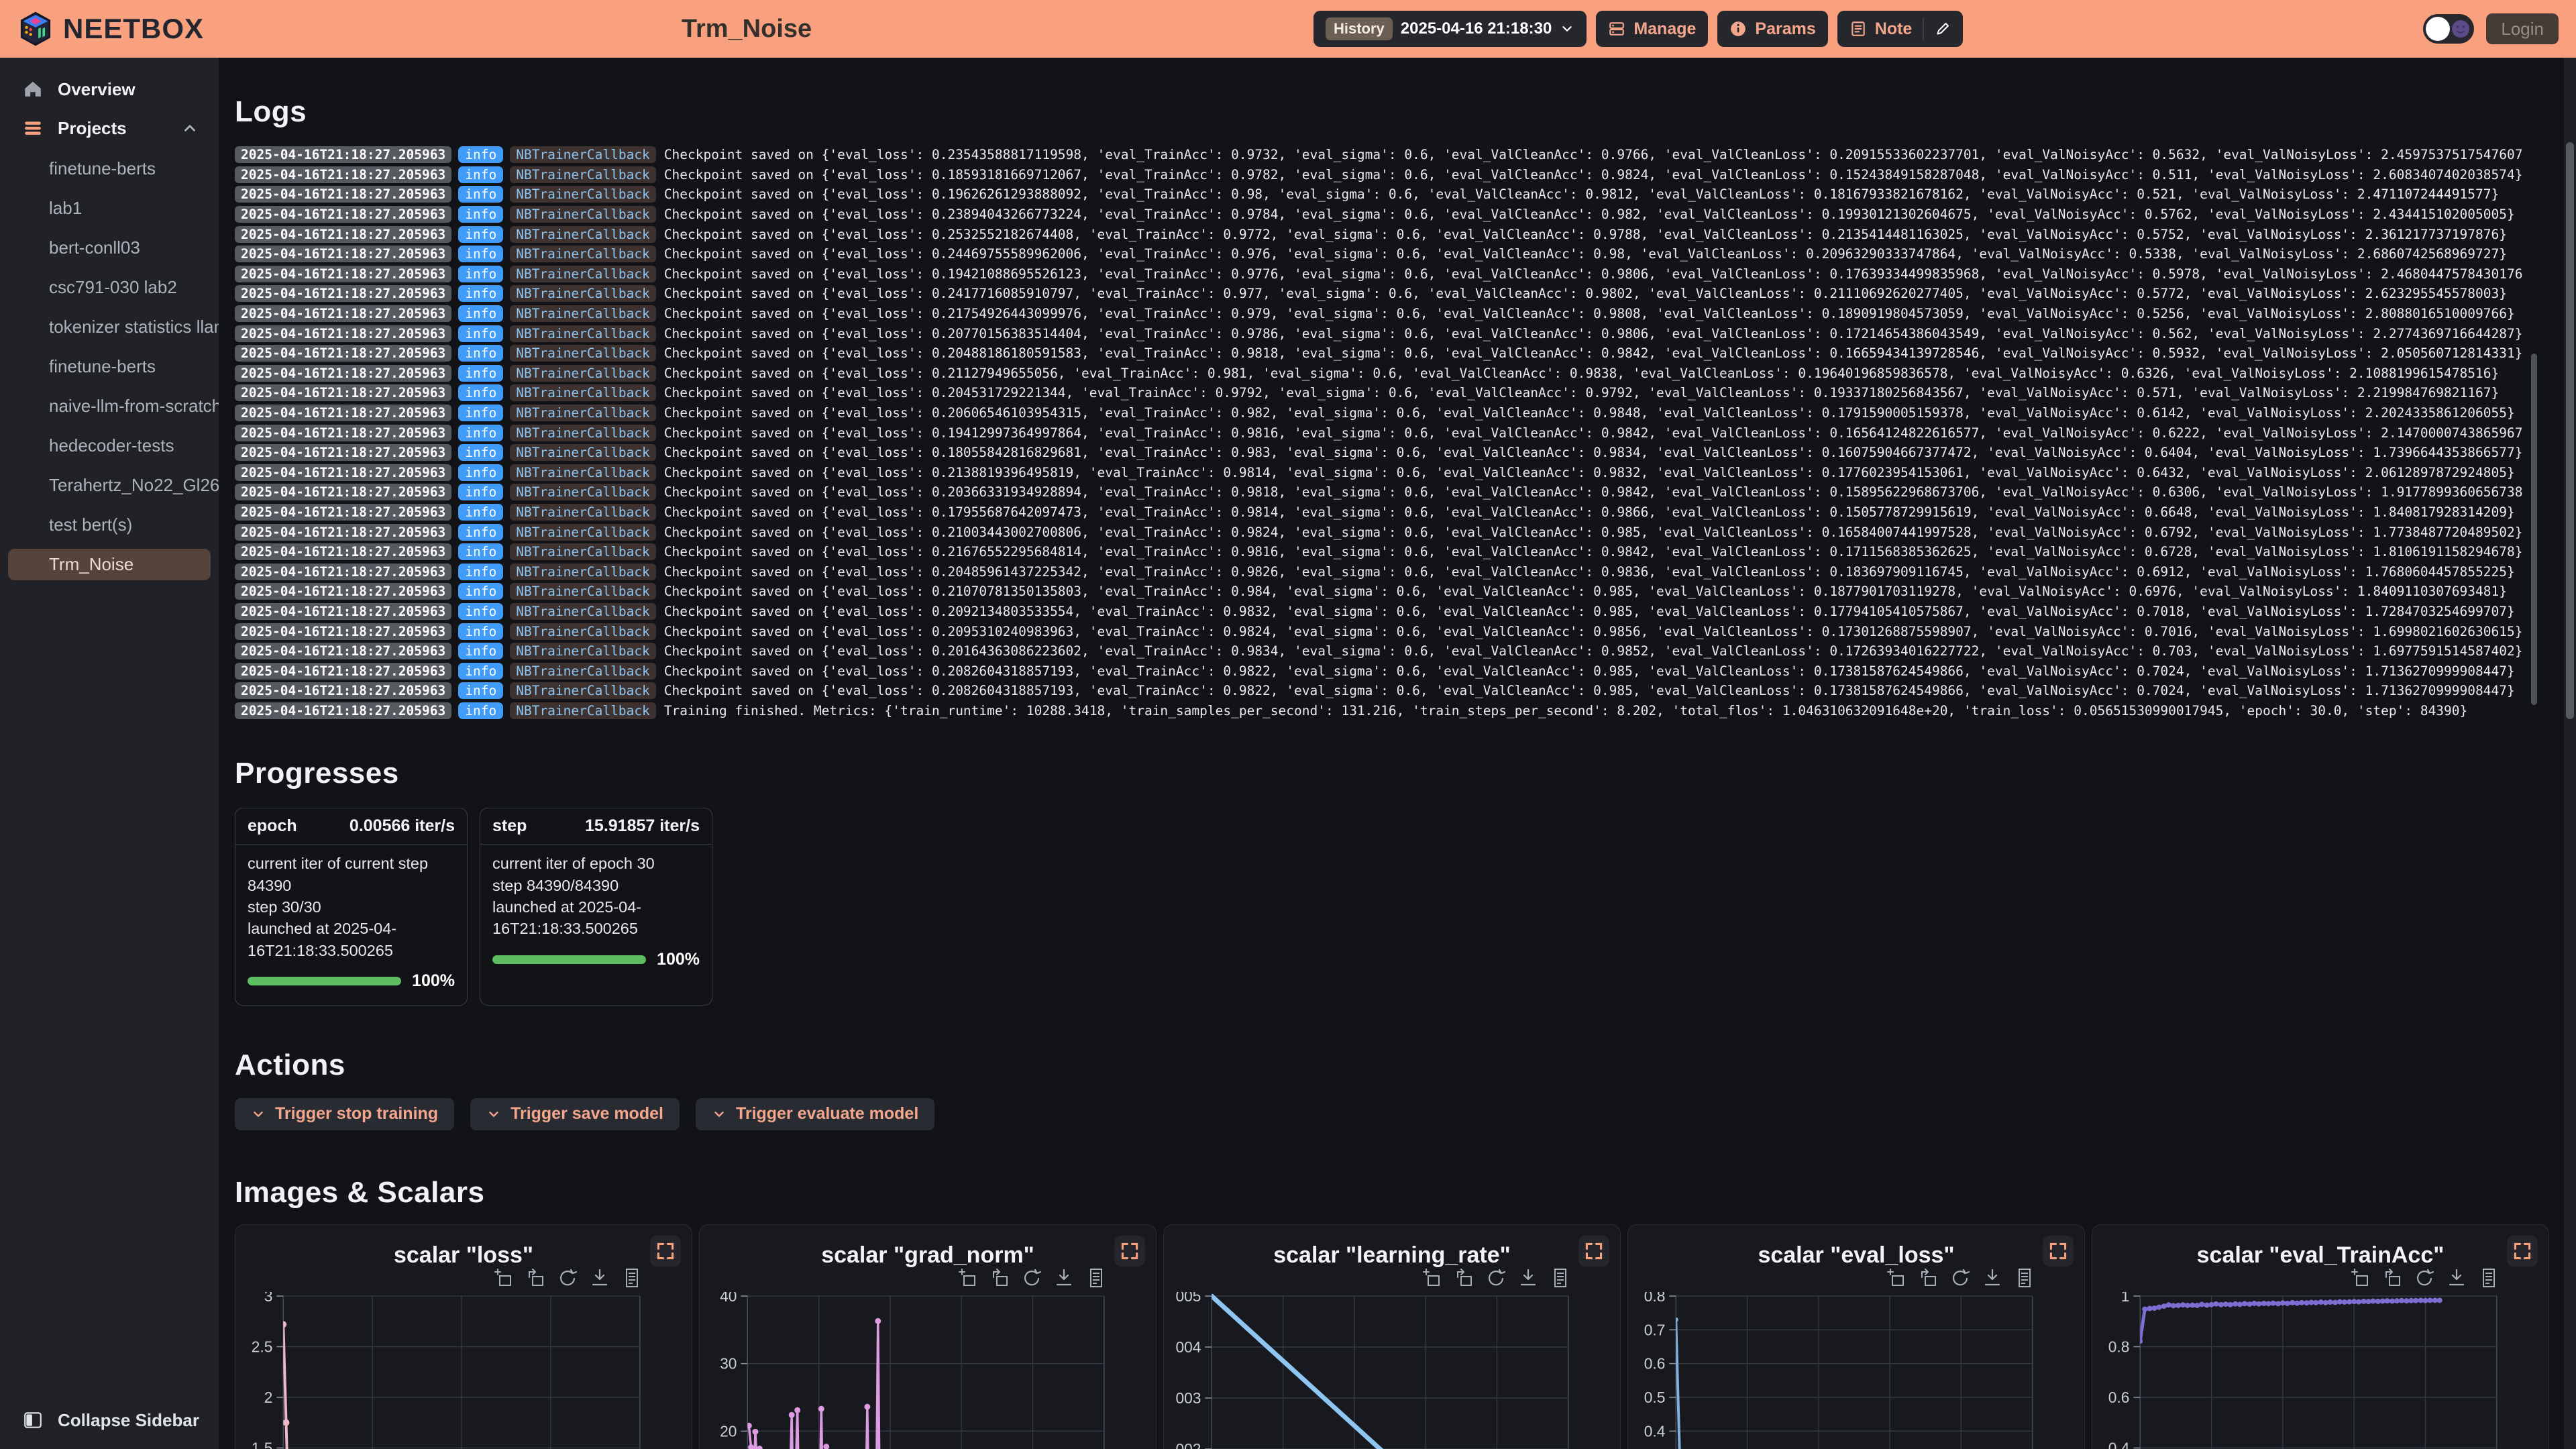 The image size is (2576, 1449). What do you see at coordinates (345, 1113) in the screenshot?
I see `trigger-action-button: Trigger stop training` at bounding box center [345, 1113].